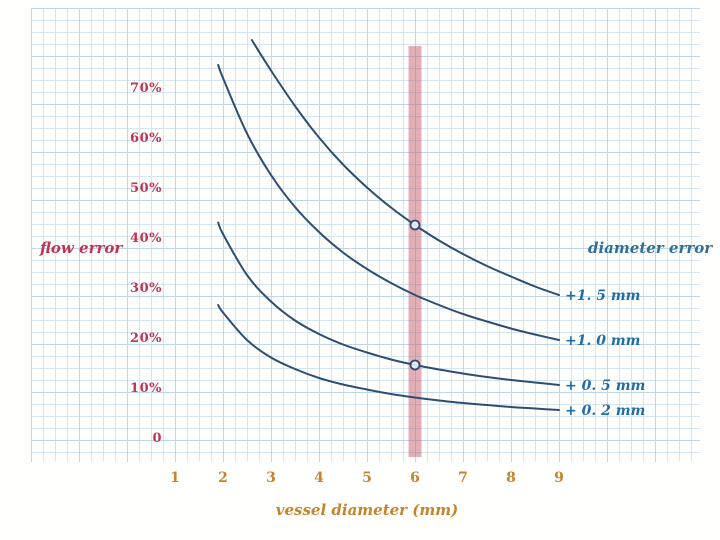  I want to click on y-tick-label: 0, so click(157, 438).